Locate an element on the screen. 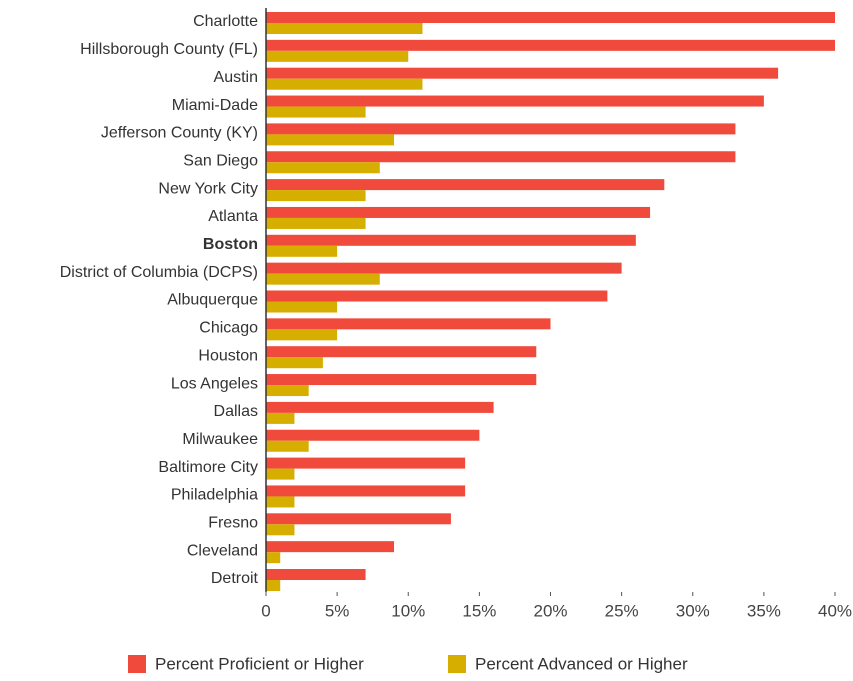  legend-label: Percent Advanced or Higher is located at coordinates (581, 663).